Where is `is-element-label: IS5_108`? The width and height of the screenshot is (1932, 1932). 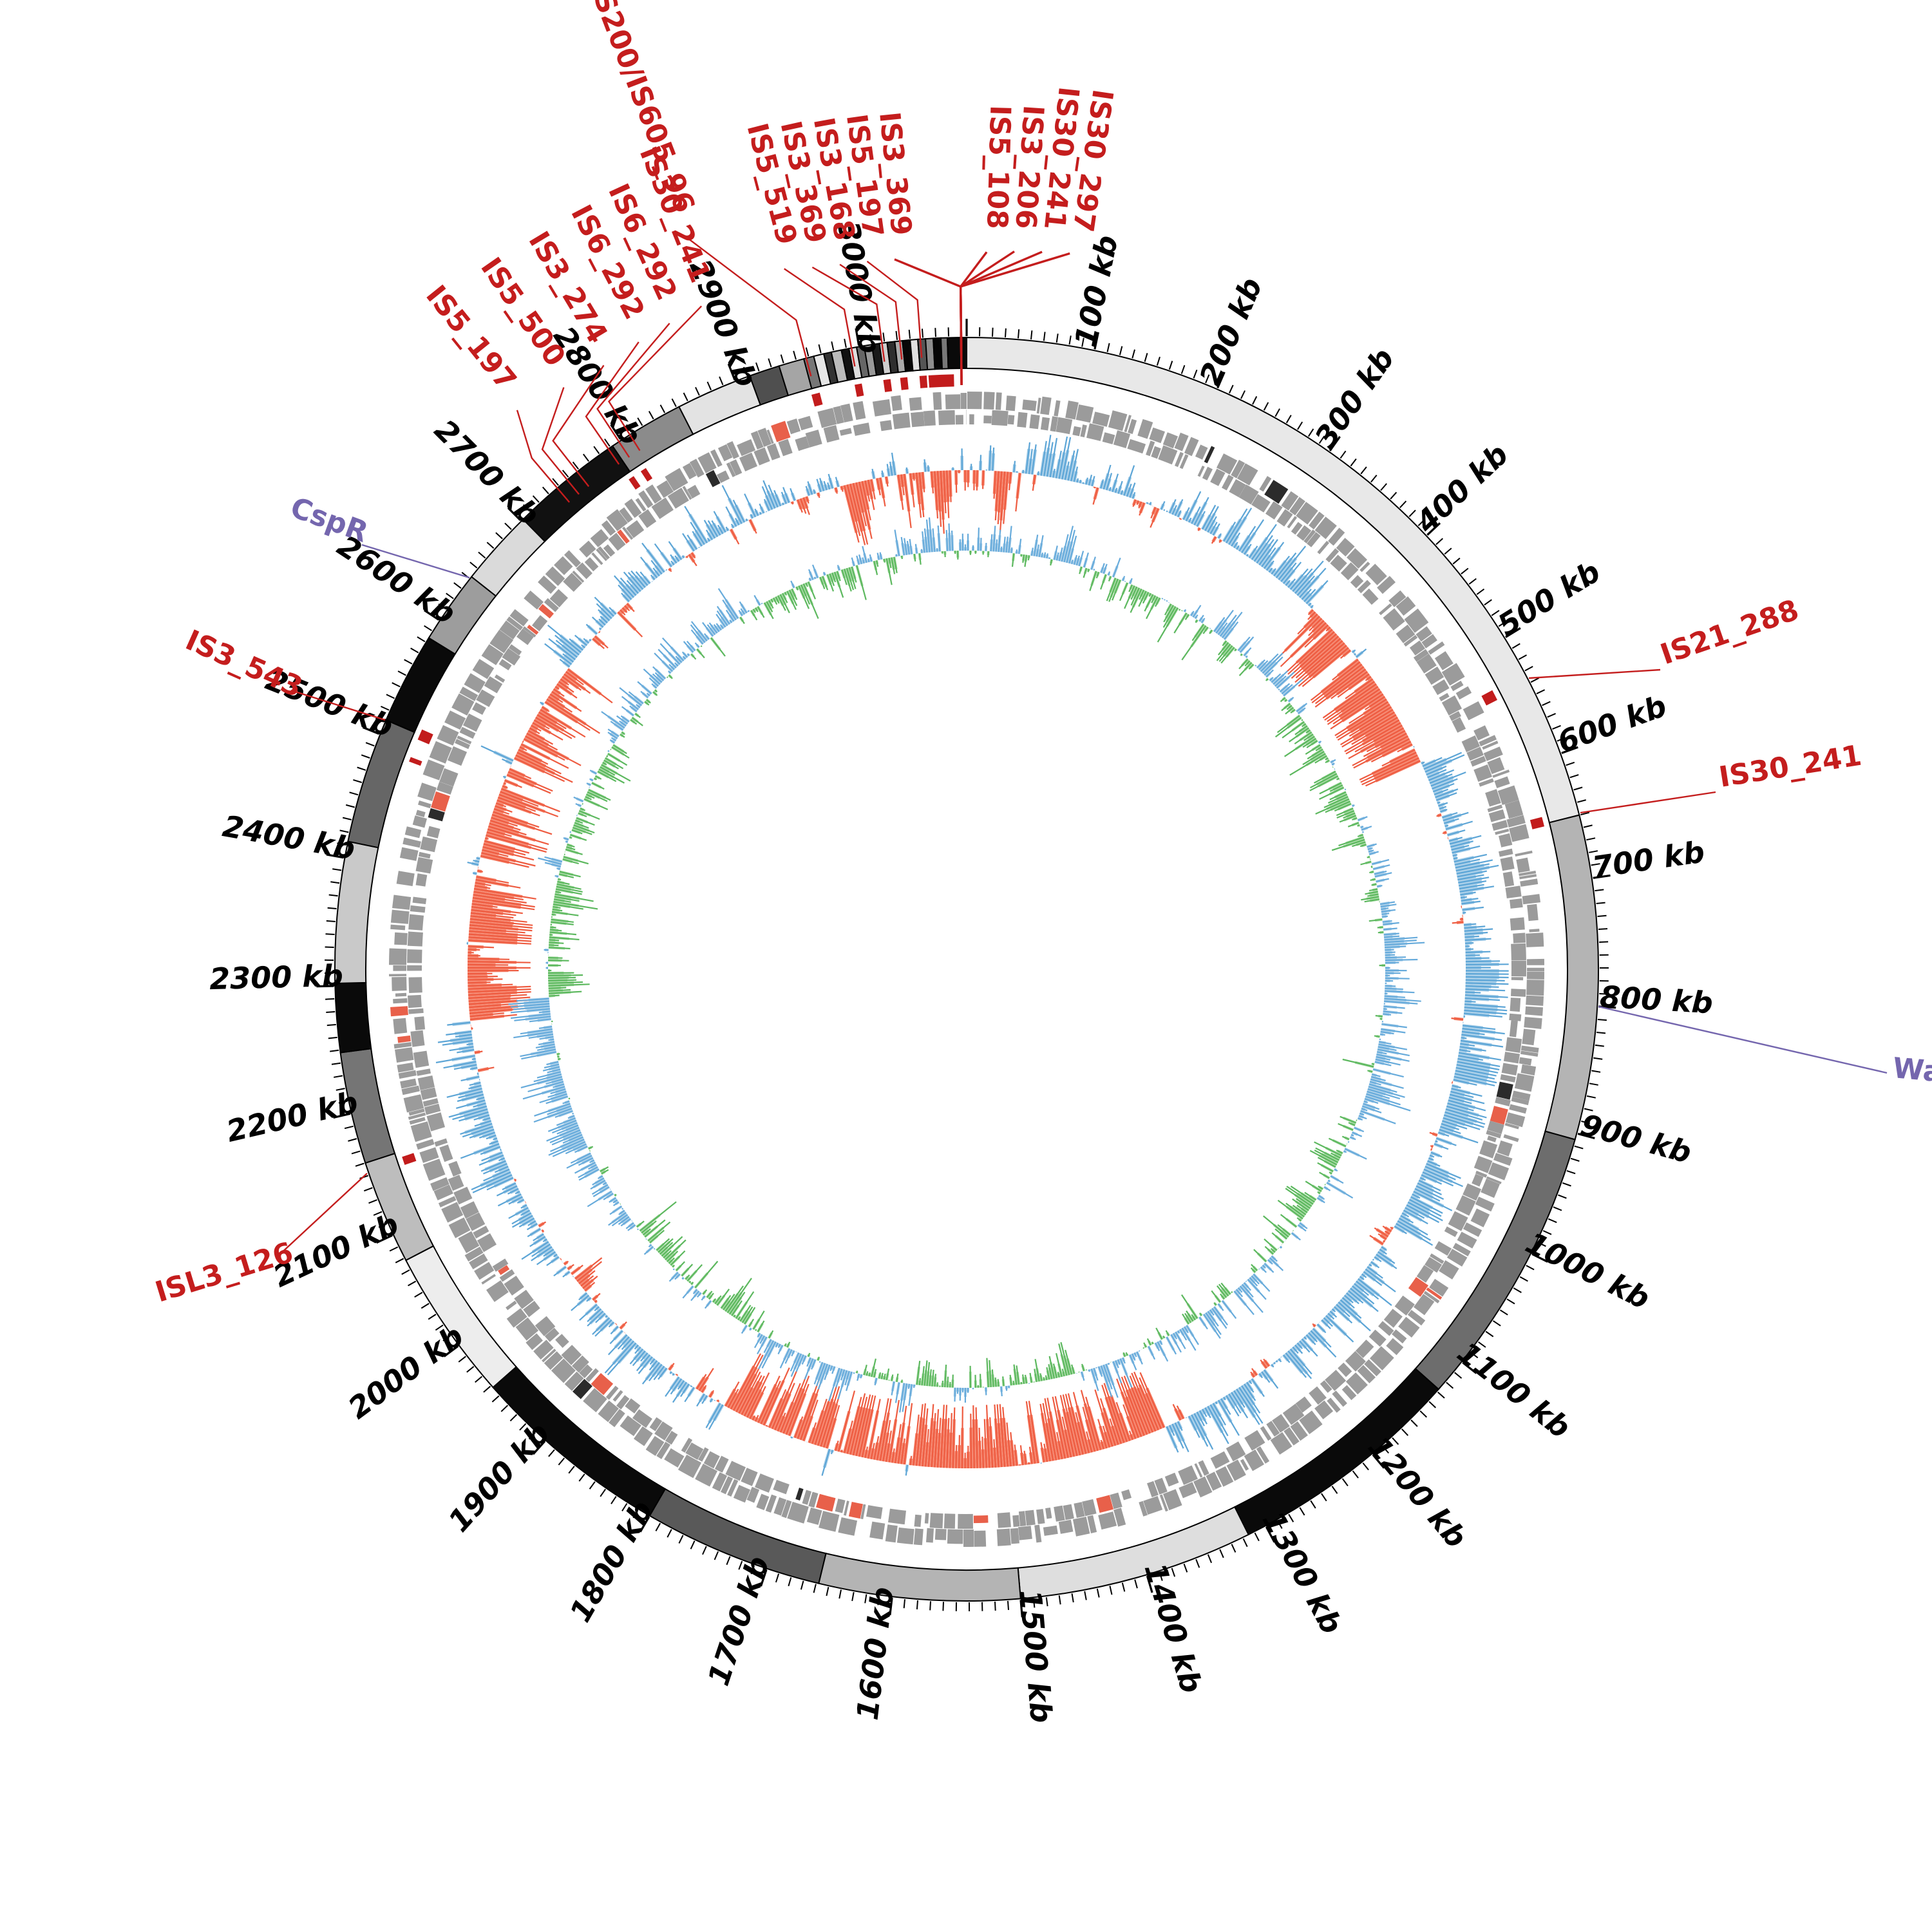 is-element-label: IS5_108 is located at coordinates (998, 167).